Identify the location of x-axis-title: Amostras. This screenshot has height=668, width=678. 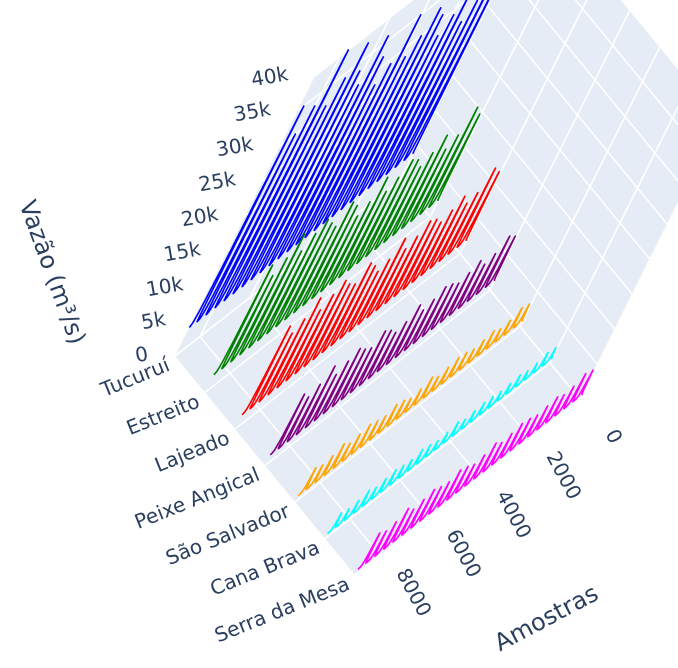
(546, 618).